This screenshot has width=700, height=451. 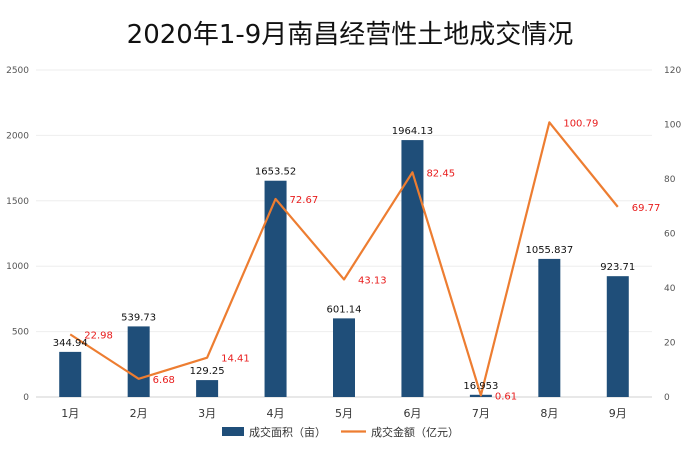 I want to click on y-right-tick-label: 40, so click(x=670, y=289).